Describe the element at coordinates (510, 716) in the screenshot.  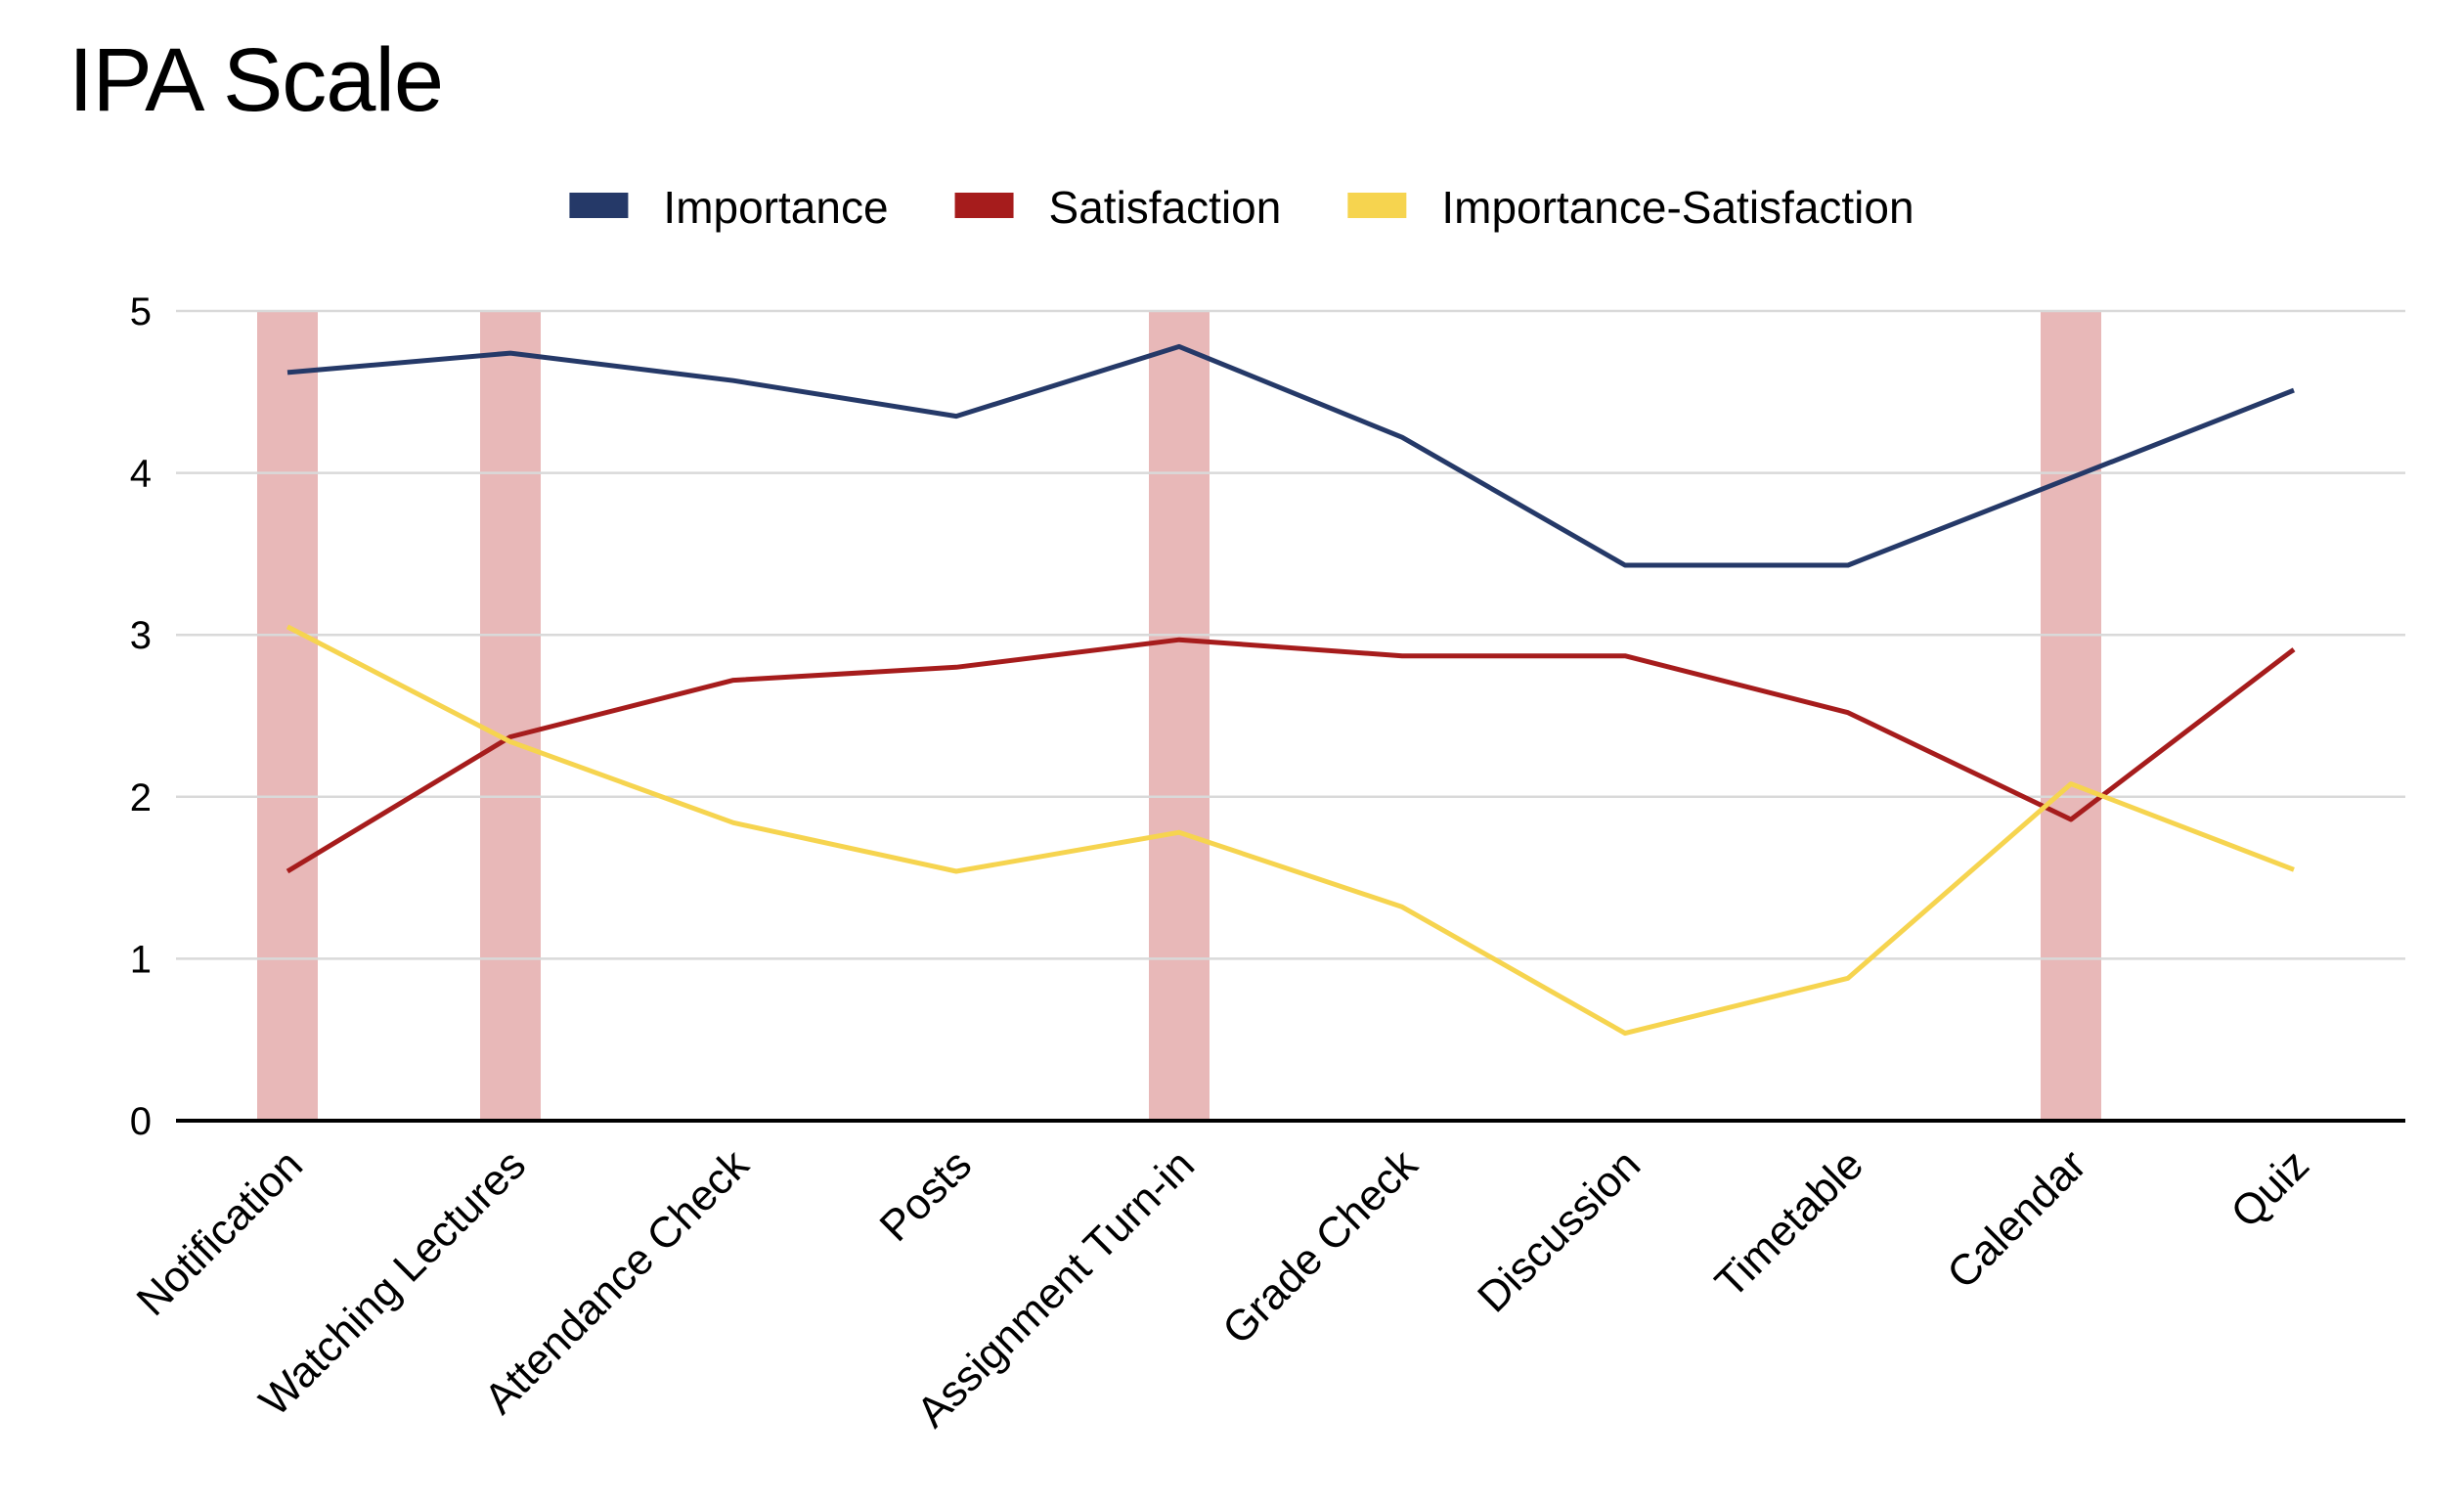
I see `highlight-bar-watching-lectures` at that location.